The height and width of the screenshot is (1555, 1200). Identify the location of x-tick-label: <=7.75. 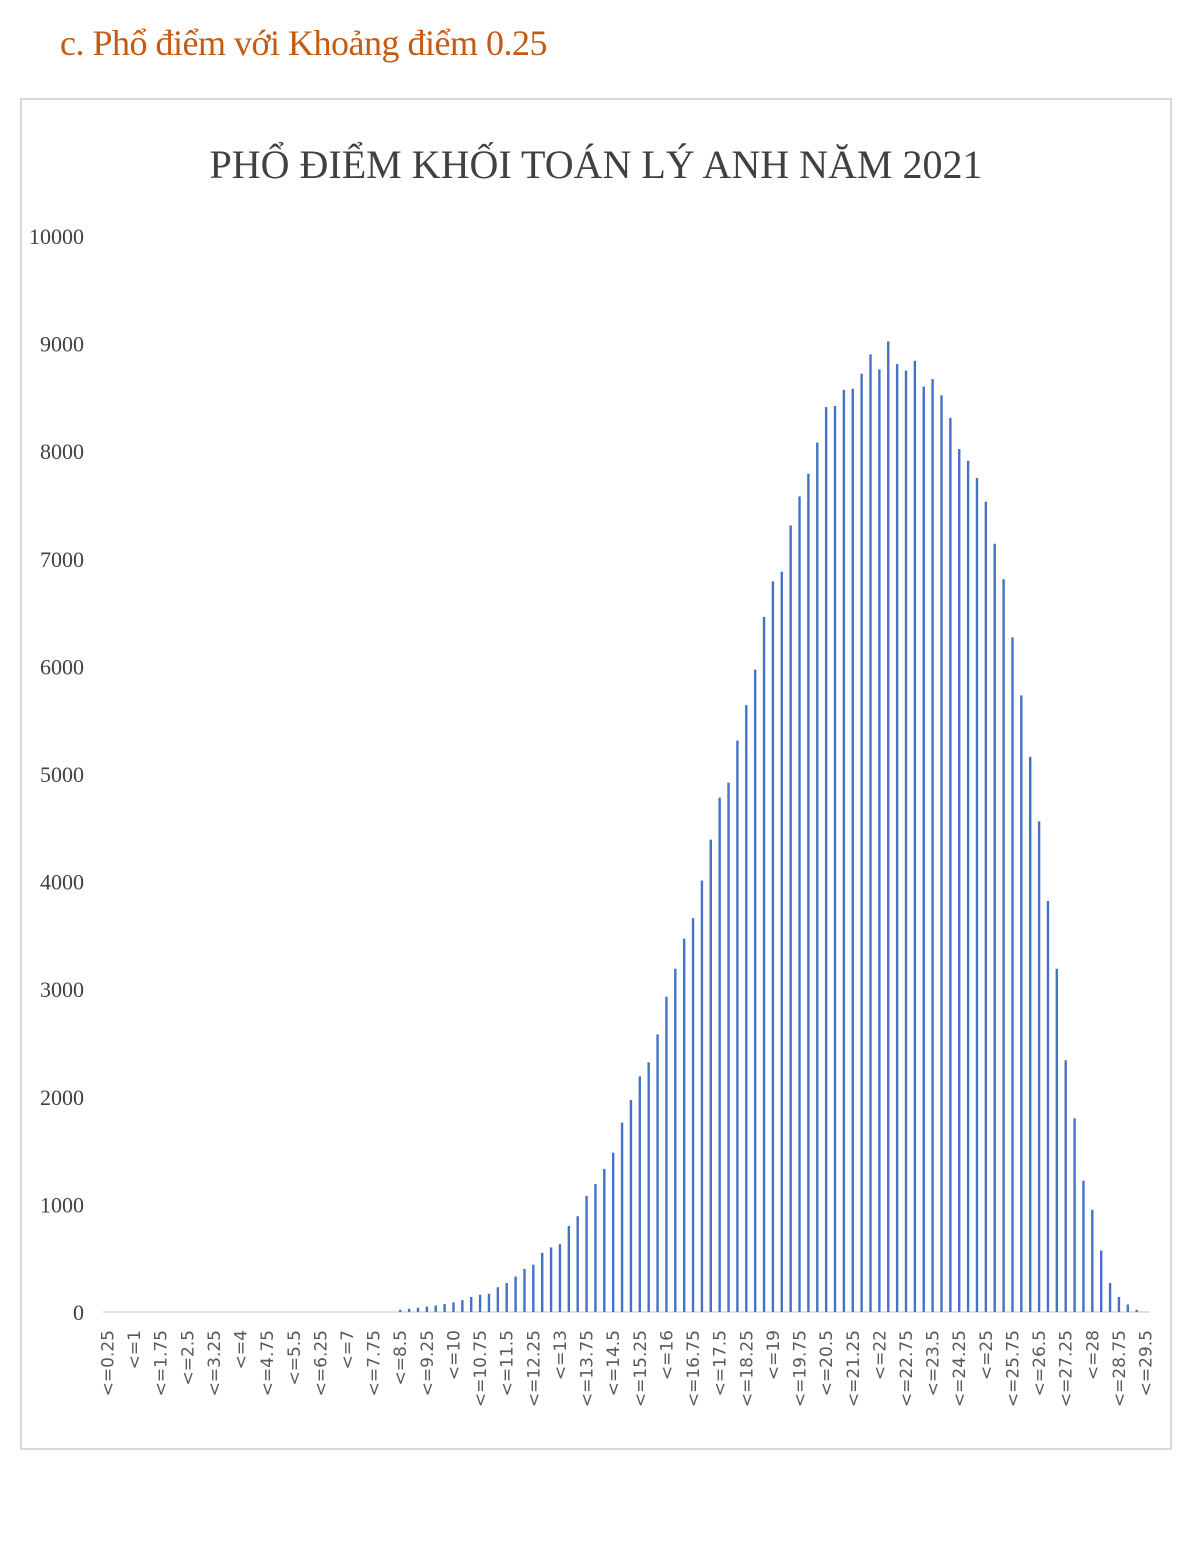
(375, 1363).